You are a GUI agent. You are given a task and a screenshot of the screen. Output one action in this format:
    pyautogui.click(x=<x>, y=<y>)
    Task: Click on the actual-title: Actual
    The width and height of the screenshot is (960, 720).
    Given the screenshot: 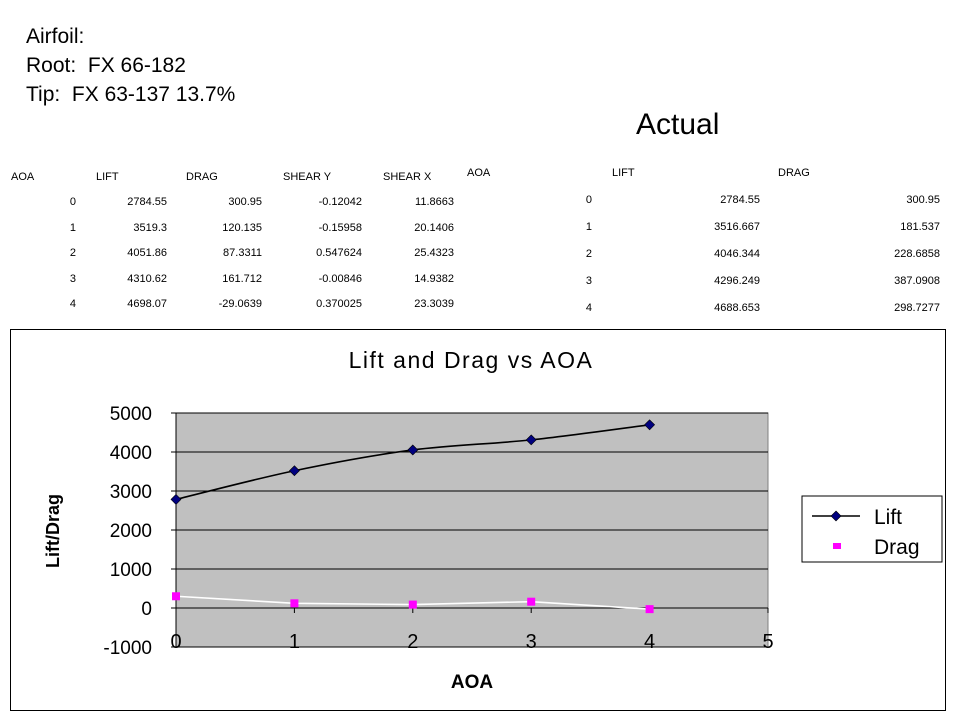 What is the action you would take?
    pyautogui.click(x=678, y=124)
    